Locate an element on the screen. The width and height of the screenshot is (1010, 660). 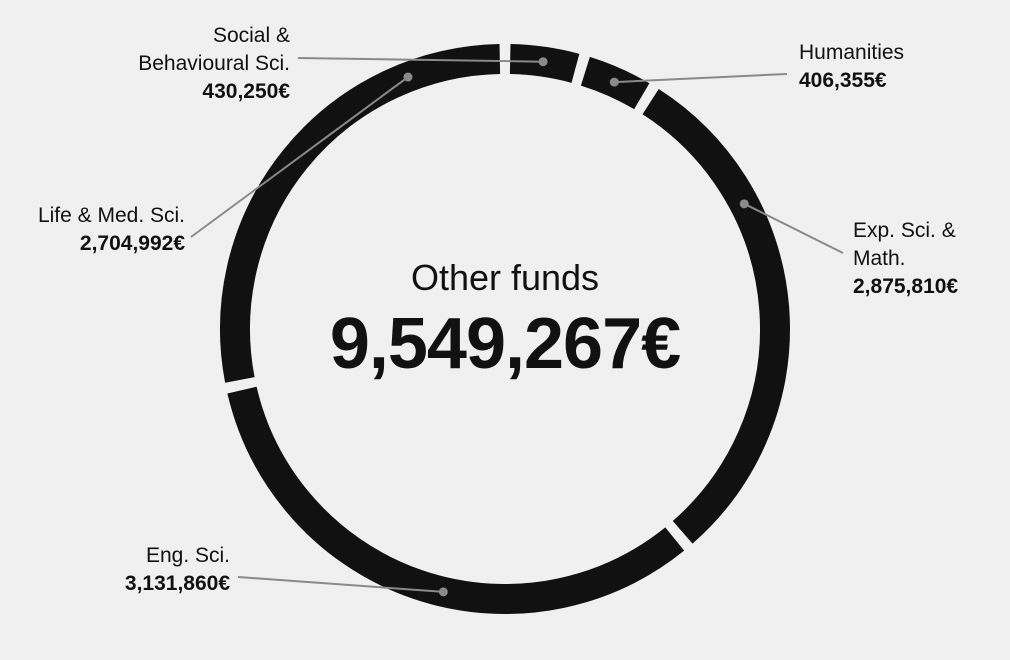
slice-name-line: Eng. Sci. is located at coordinates (187, 555).